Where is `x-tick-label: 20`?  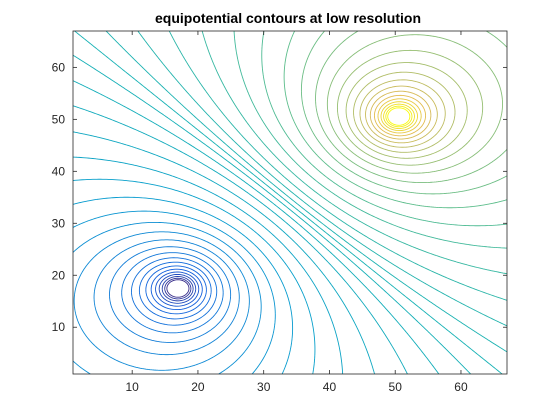
x-tick-label: 20 is located at coordinates (198, 387).